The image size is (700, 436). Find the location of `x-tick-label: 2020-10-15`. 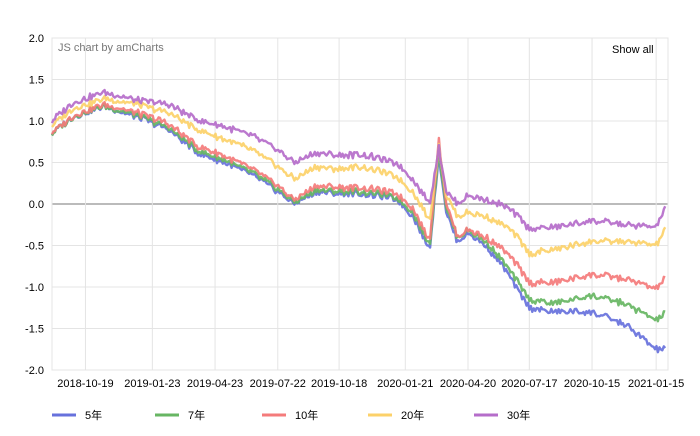

x-tick-label: 2020-10-15 is located at coordinates (592, 384).